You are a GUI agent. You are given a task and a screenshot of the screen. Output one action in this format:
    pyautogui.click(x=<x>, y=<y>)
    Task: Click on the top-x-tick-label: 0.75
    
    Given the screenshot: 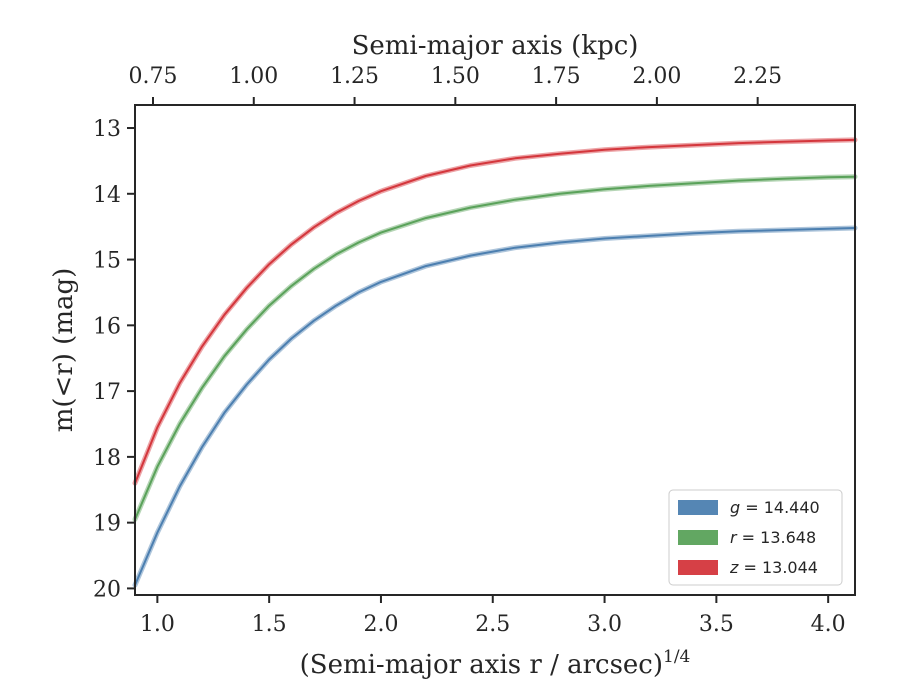 What is the action you would take?
    pyautogui.click(x=153, y=76)
    